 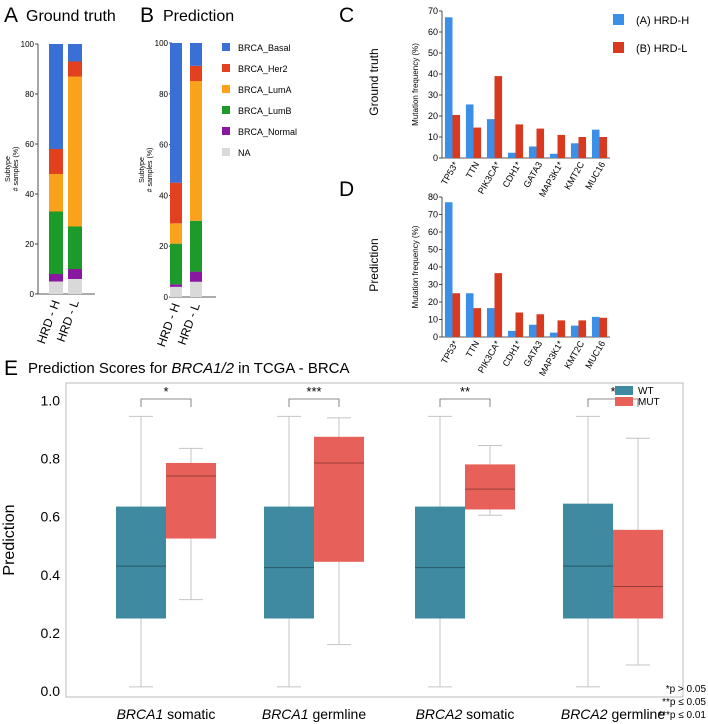 What do you see at coordinates (51, 633) in the screenshot?
I see `y-tick-label: 0.2` at bounding box center [51, 633].